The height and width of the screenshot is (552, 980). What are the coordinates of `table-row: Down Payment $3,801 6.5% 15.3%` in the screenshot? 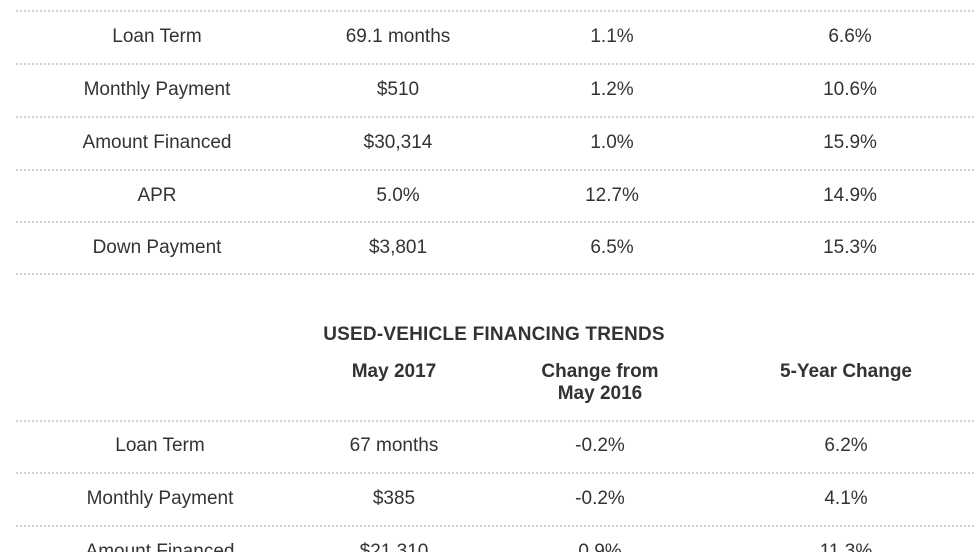 It's located at (490, 248).